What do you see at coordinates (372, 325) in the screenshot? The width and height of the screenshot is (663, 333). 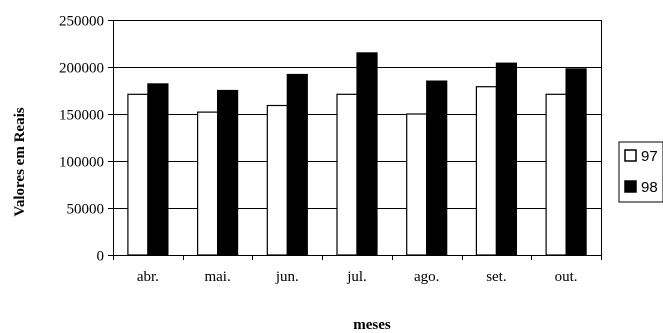 I see `x-axis-title: meses` at bounding box center [372, 325].